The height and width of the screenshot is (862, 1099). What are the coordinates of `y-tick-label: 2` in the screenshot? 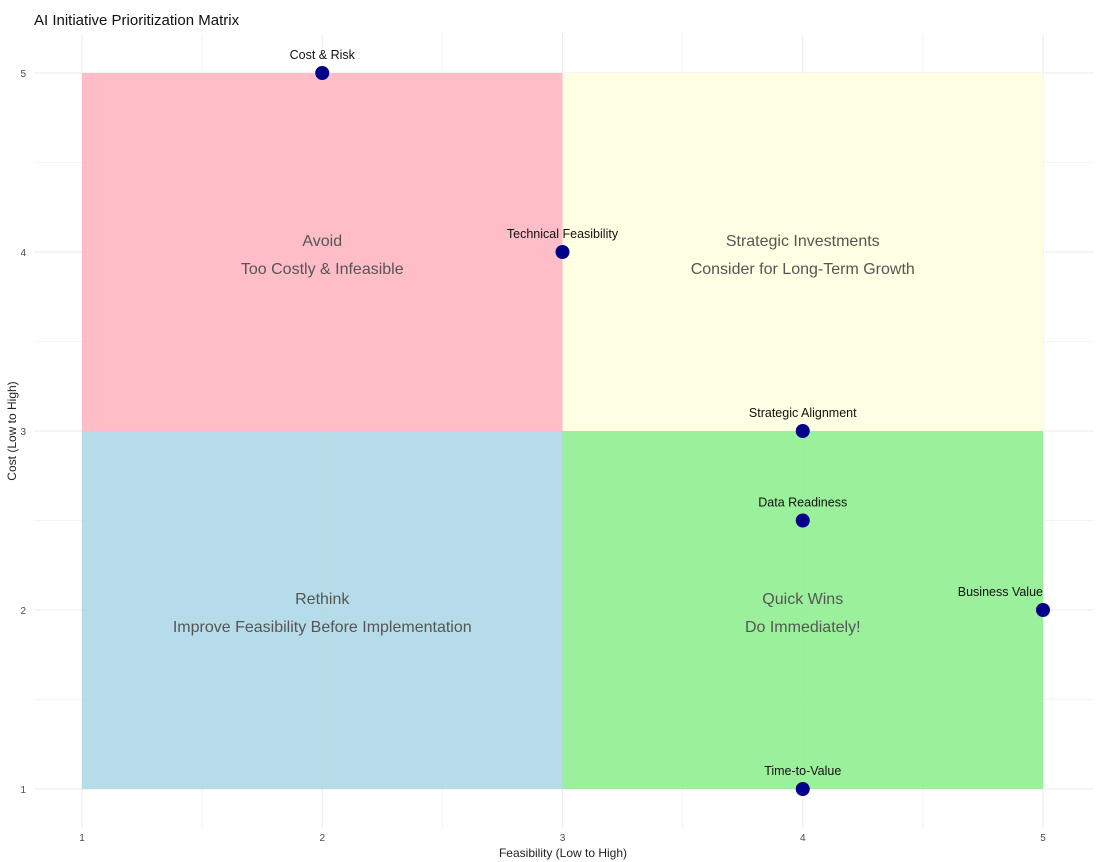 It's located at (23, 611).